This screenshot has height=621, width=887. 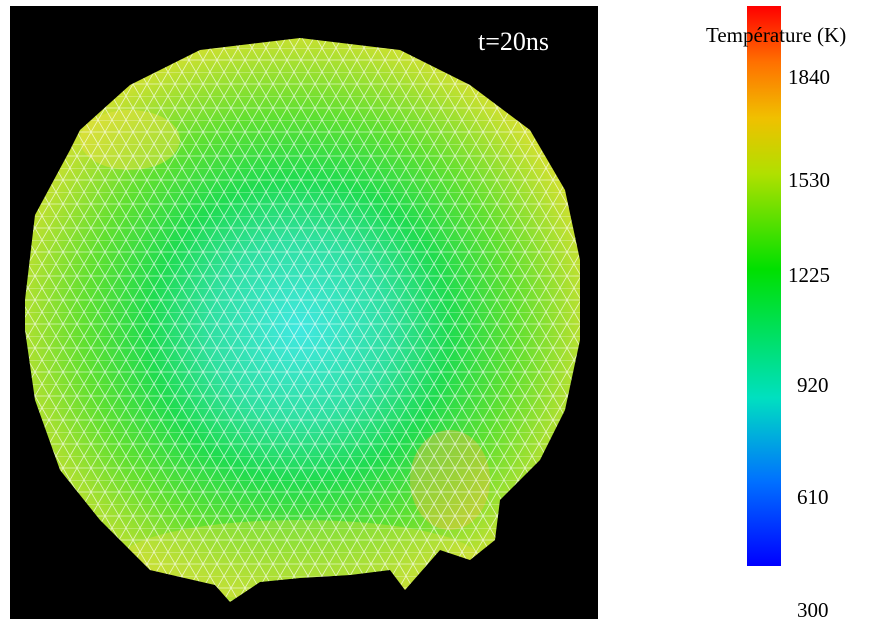 I want to click on colorbar-tick-label: 1225, so click(x=809, y=275).